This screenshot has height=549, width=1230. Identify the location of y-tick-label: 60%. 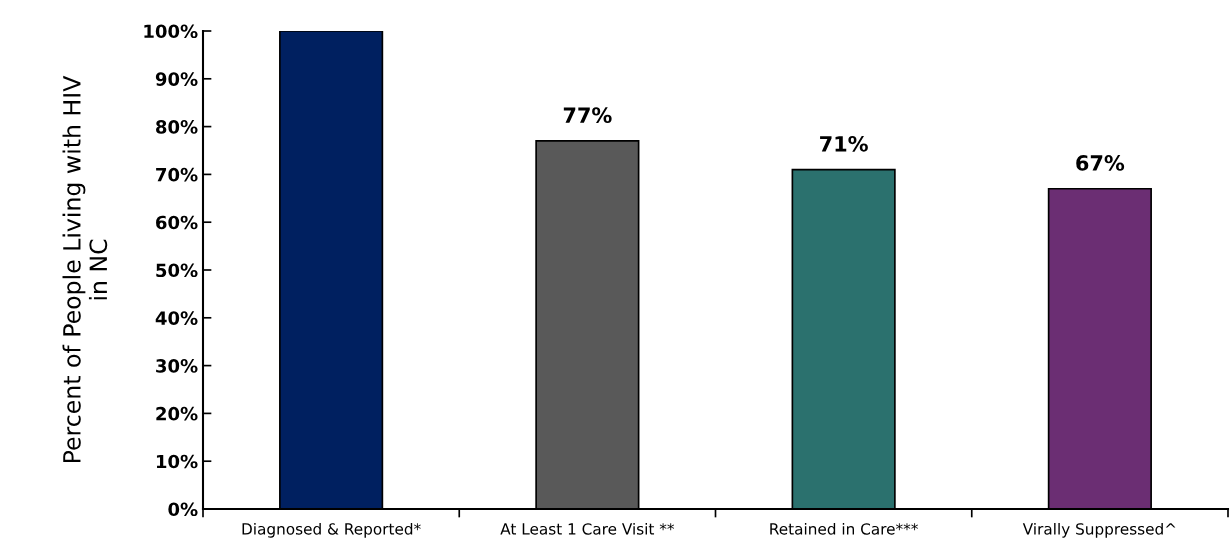
(177, 222).